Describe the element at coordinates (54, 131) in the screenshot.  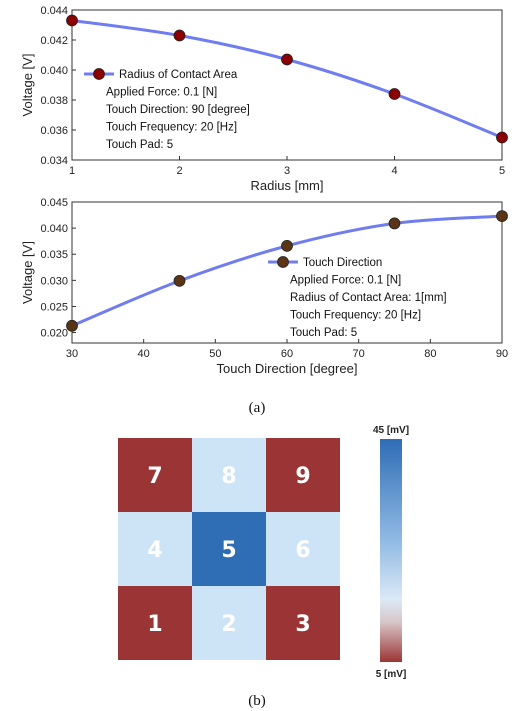
I see `y-tick-label: 0.036` at that location.